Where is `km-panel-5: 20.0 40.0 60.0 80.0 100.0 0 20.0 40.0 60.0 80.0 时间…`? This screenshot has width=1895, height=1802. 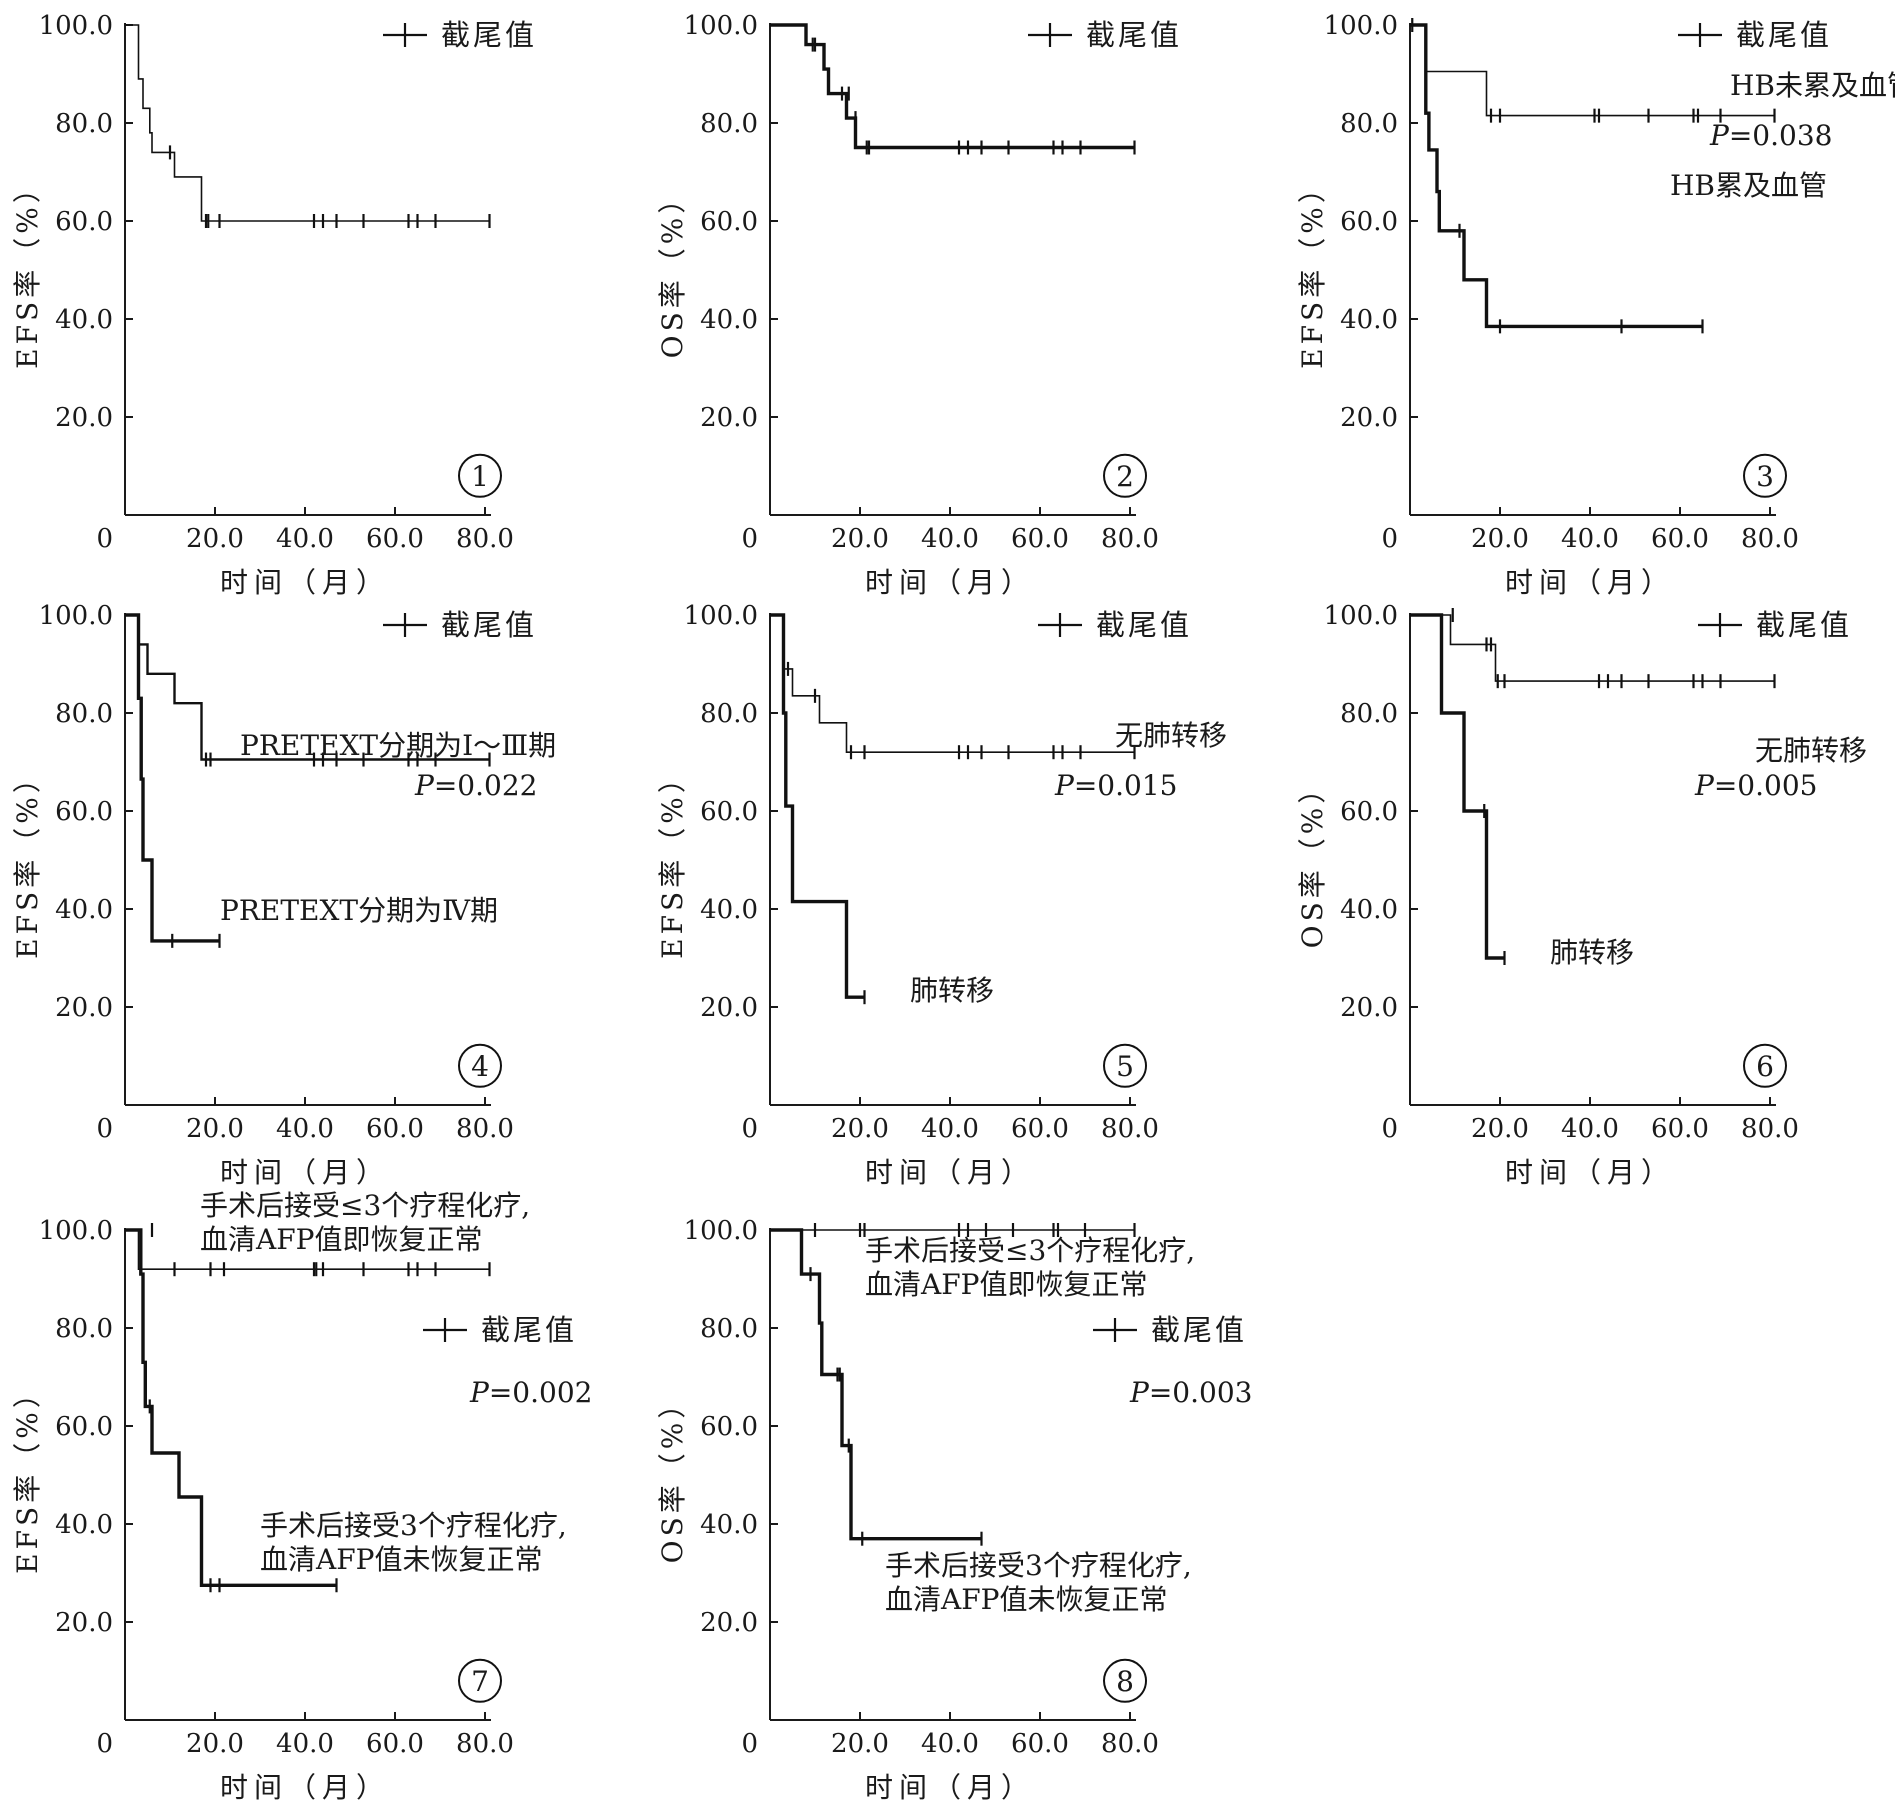 km-panel-5: 20.0 40.0 60.0 80.0 100.0 0 20.0 40.0 60.0 80.0 时间… is located at coordinates (941, 895).